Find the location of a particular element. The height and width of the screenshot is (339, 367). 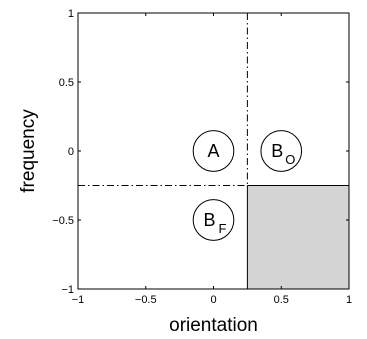

region-circle-label-1: A is located at coordinates (213, 151).